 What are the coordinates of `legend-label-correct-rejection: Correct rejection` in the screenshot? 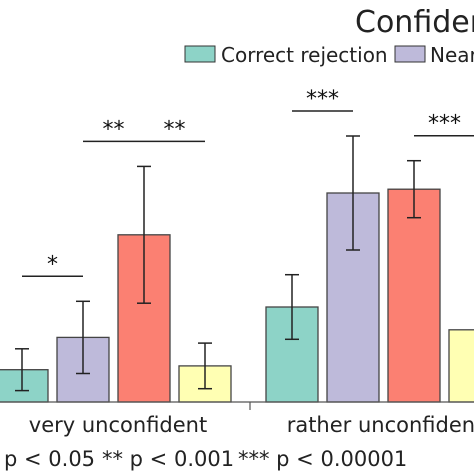 It's located at (304, 55).